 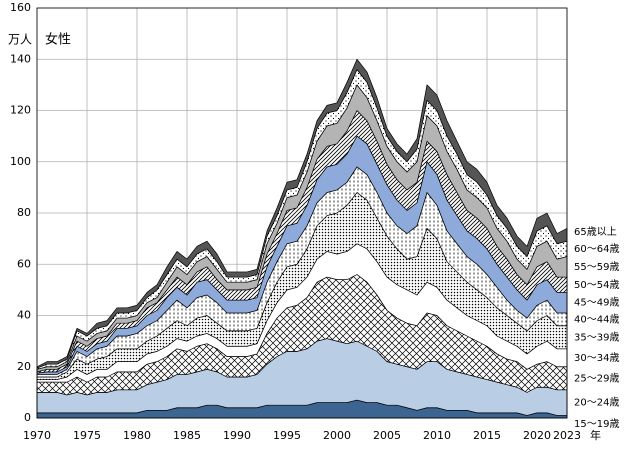 I want to click on x-tick-label: 2015, so click(x=487, y=435).